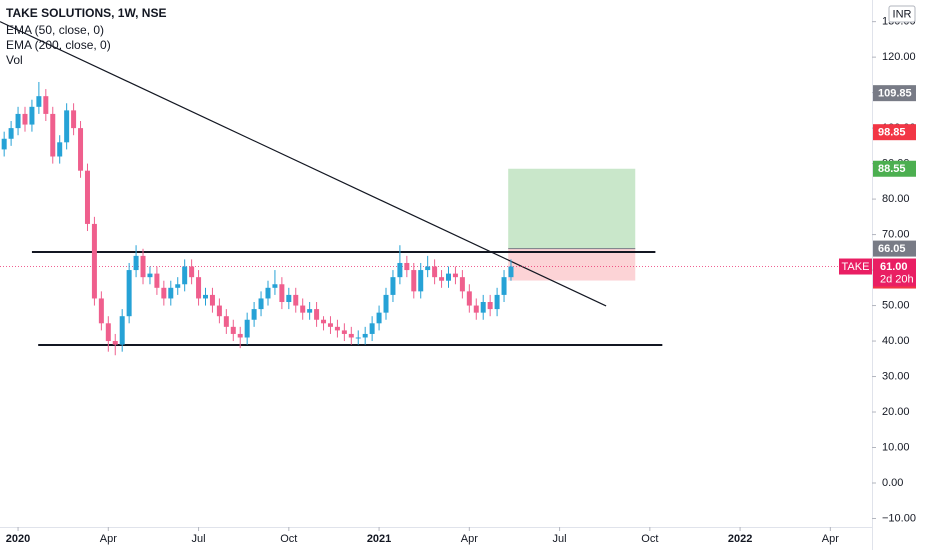 The height and width of the screenshot is (550, 932). I want to click on x-tick-label: Jul, so click(199, 539).